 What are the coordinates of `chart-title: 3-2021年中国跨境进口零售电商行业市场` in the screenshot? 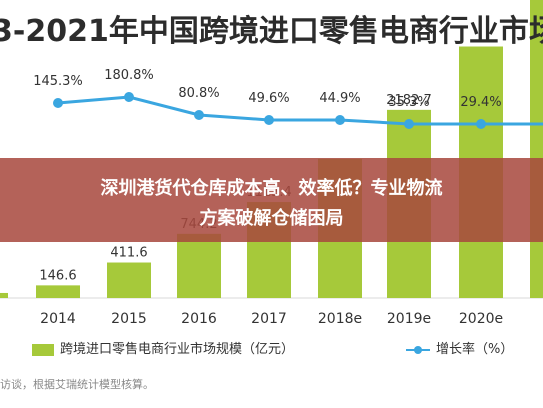 It's located at (271, 31).